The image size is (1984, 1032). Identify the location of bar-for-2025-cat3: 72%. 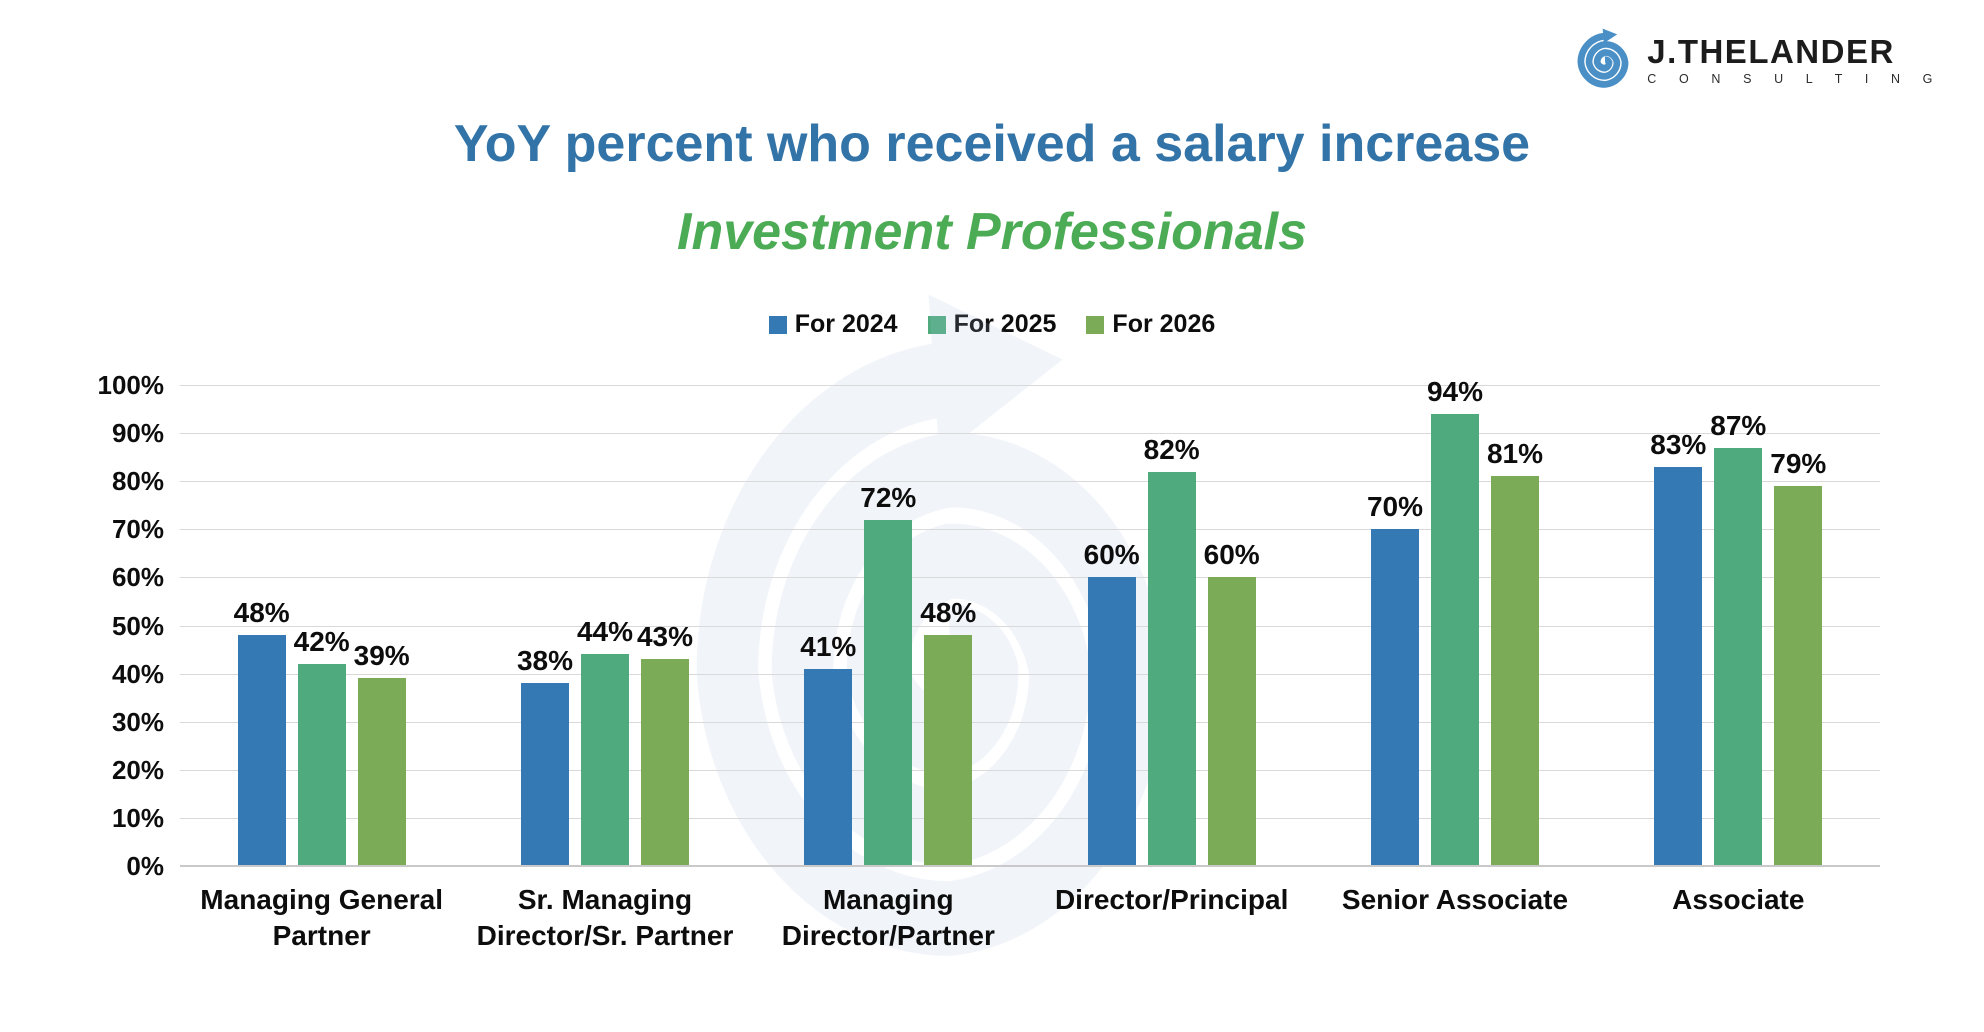
(888, 674).